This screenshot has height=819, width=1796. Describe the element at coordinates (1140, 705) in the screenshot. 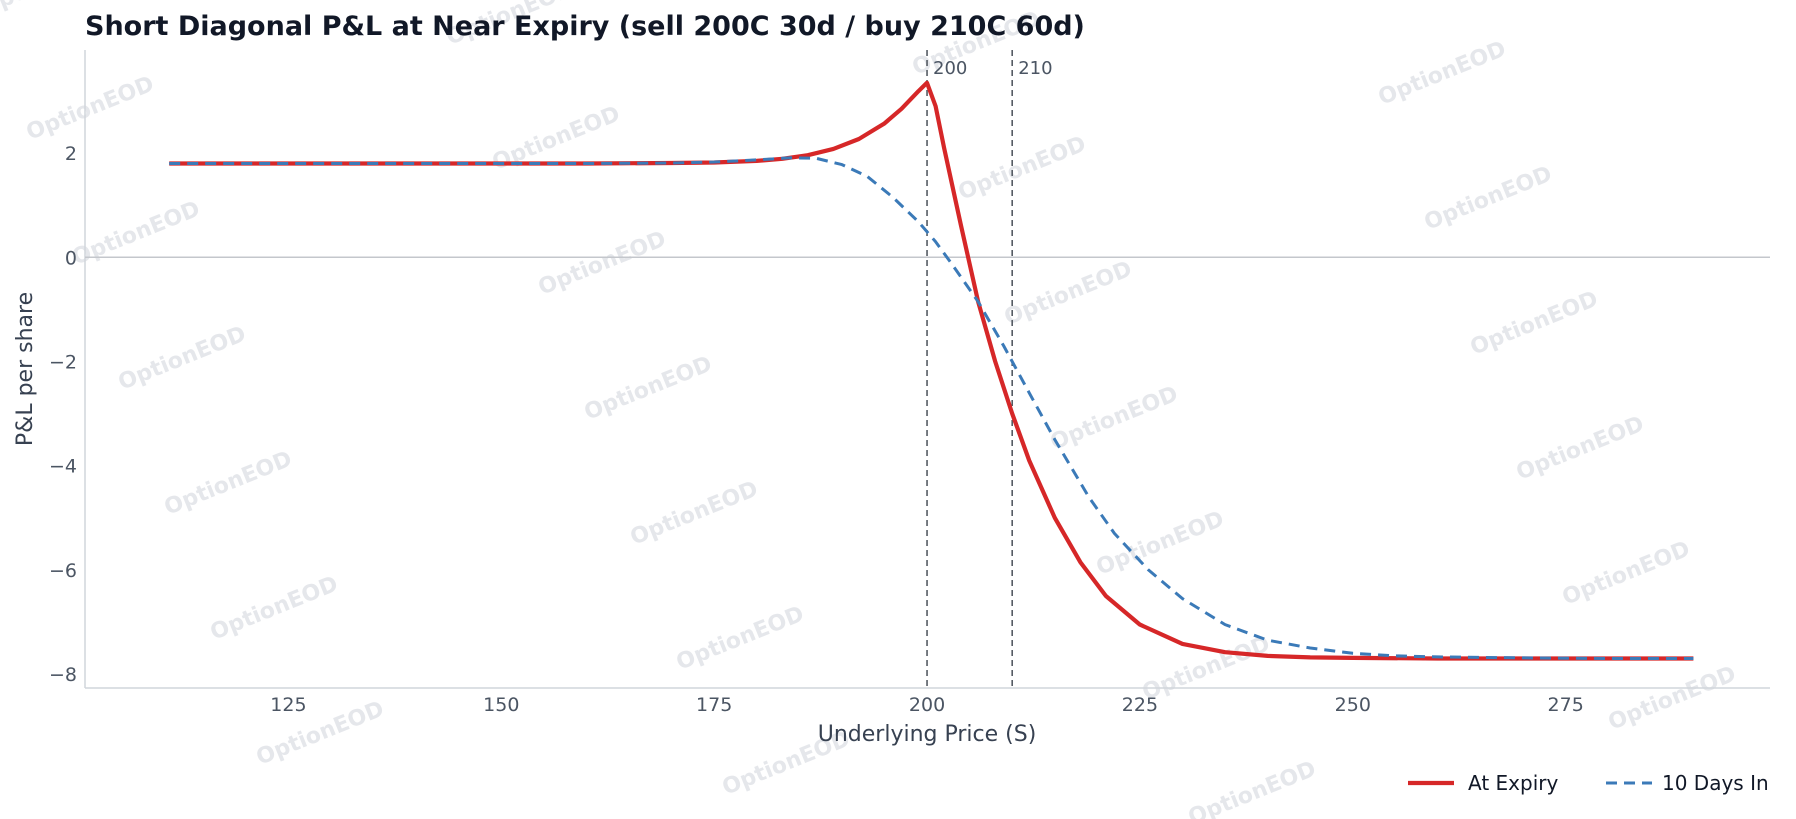

I see `x-tick-label: 225` at that location.